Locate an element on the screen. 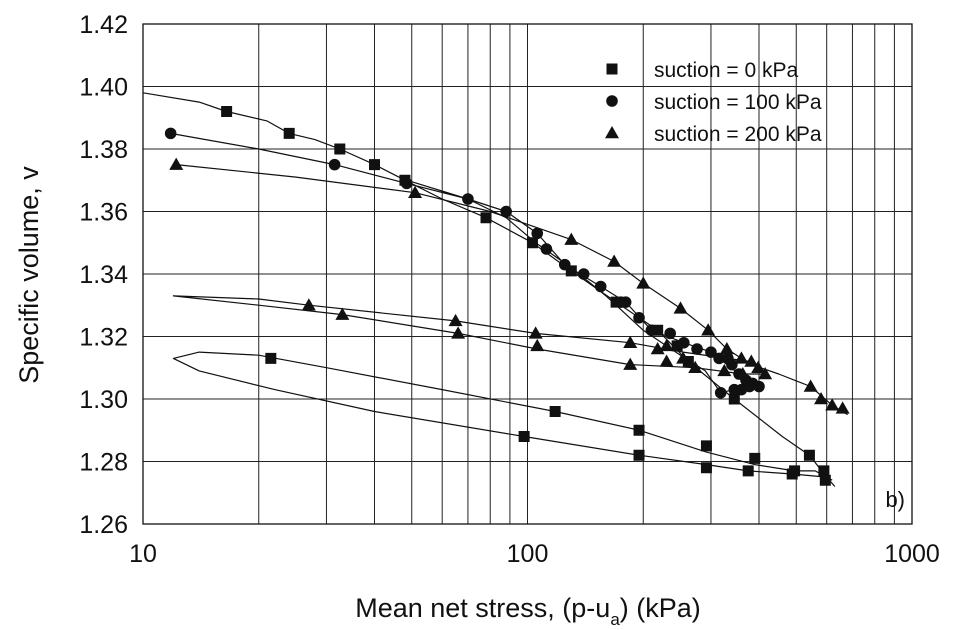 This screenshot has width=957, height=630. y-tick-label: 1.34 is located at coordinates (103, 275).